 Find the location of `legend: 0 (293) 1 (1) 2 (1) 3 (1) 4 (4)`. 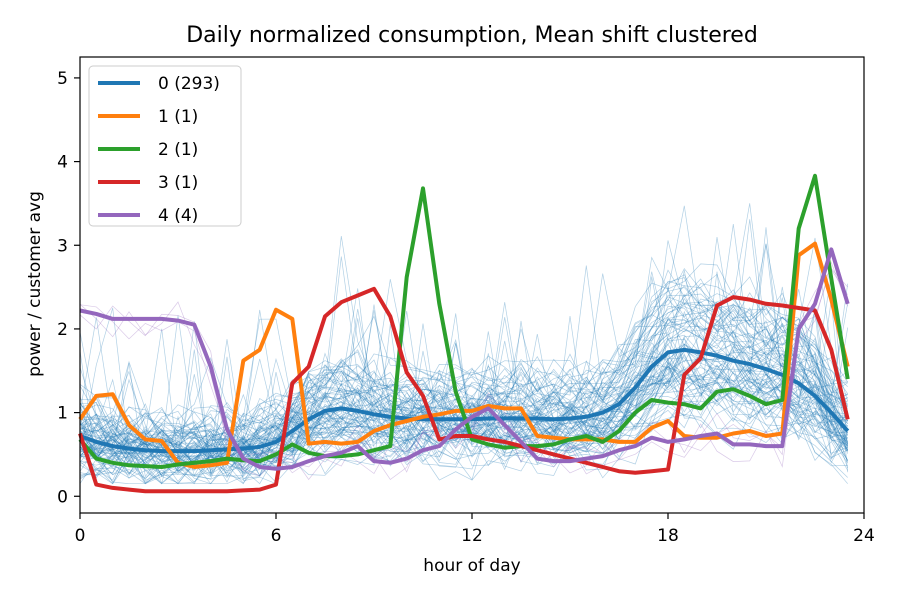

legend: 0 (293) 1 (1) 2 (1) 3 (1) 4 (4) is located at coordinates (165, 146).